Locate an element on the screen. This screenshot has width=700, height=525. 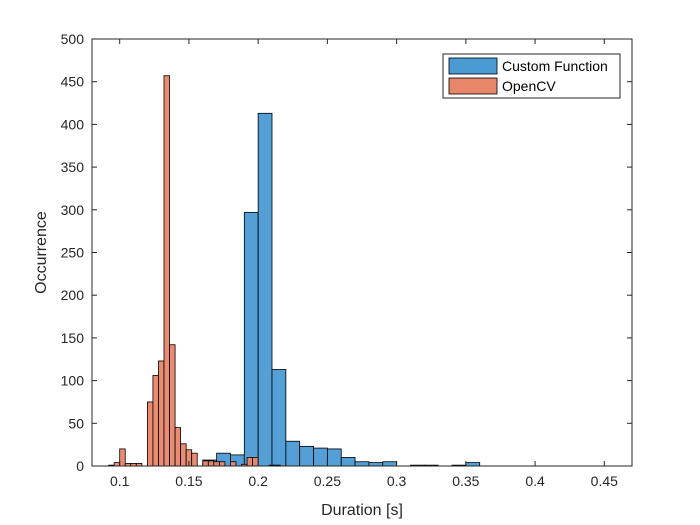
x-tick-label: 0.3 is located at coordinates (397, 481).